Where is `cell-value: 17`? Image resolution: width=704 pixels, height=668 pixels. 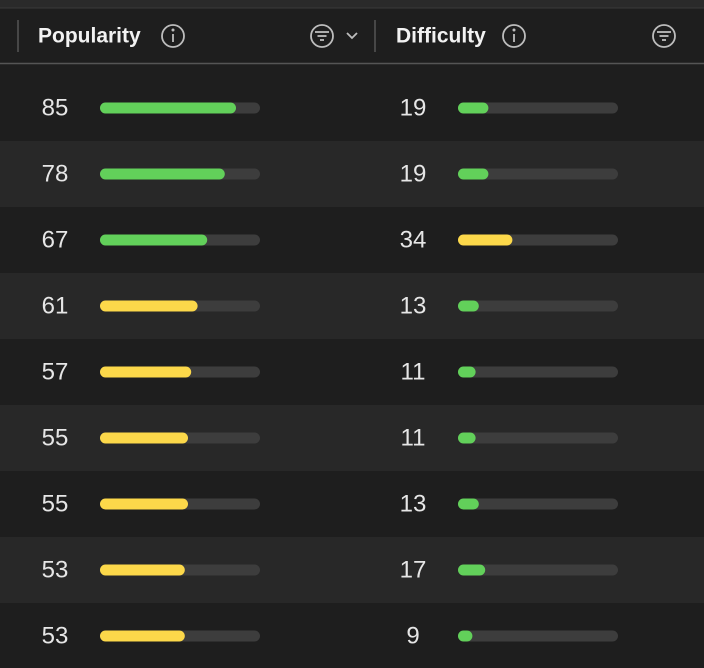 cell-value: 17 is located at coordinates (413, 569).